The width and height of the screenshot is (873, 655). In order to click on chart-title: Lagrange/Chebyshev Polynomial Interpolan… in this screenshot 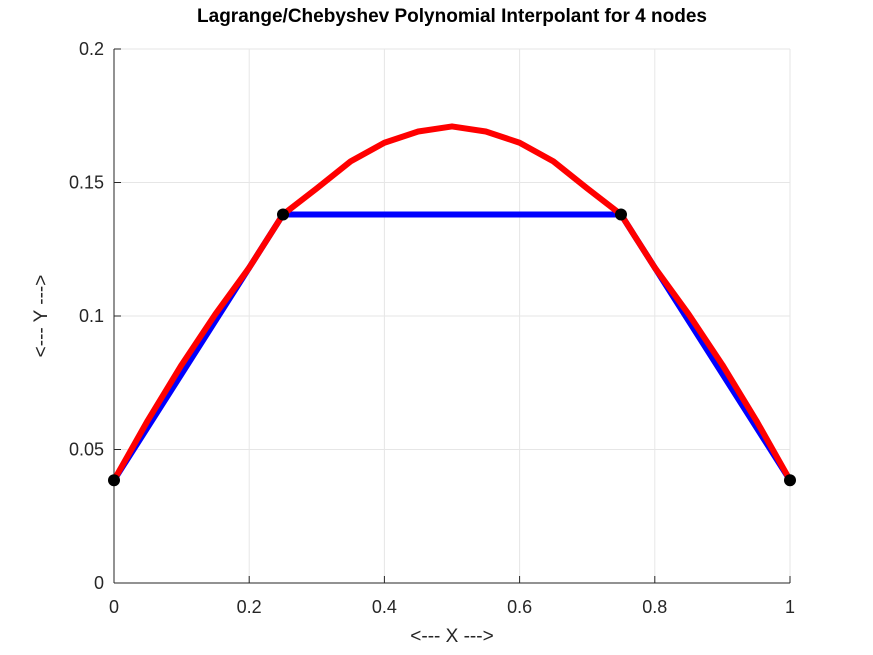, I will do `click(452, 16)`.